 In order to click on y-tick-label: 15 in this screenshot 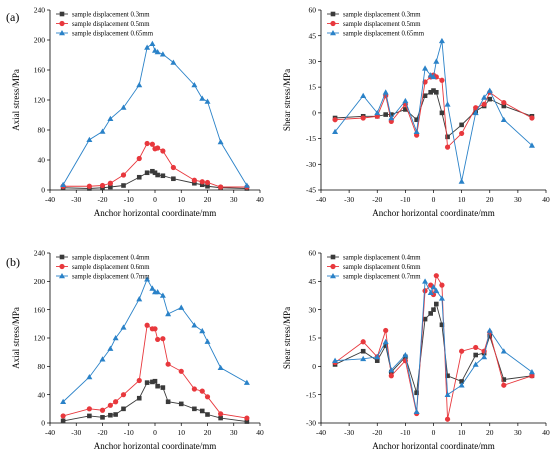, I will do `click(313, 338)`.